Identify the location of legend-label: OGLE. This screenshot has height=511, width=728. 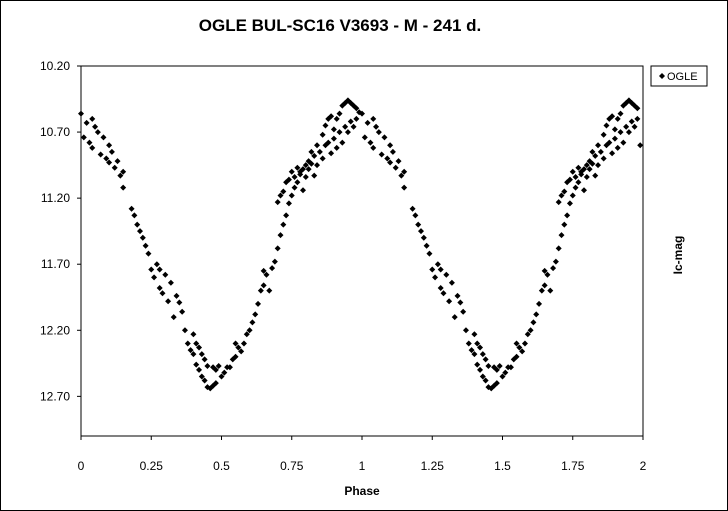
(682, 77).